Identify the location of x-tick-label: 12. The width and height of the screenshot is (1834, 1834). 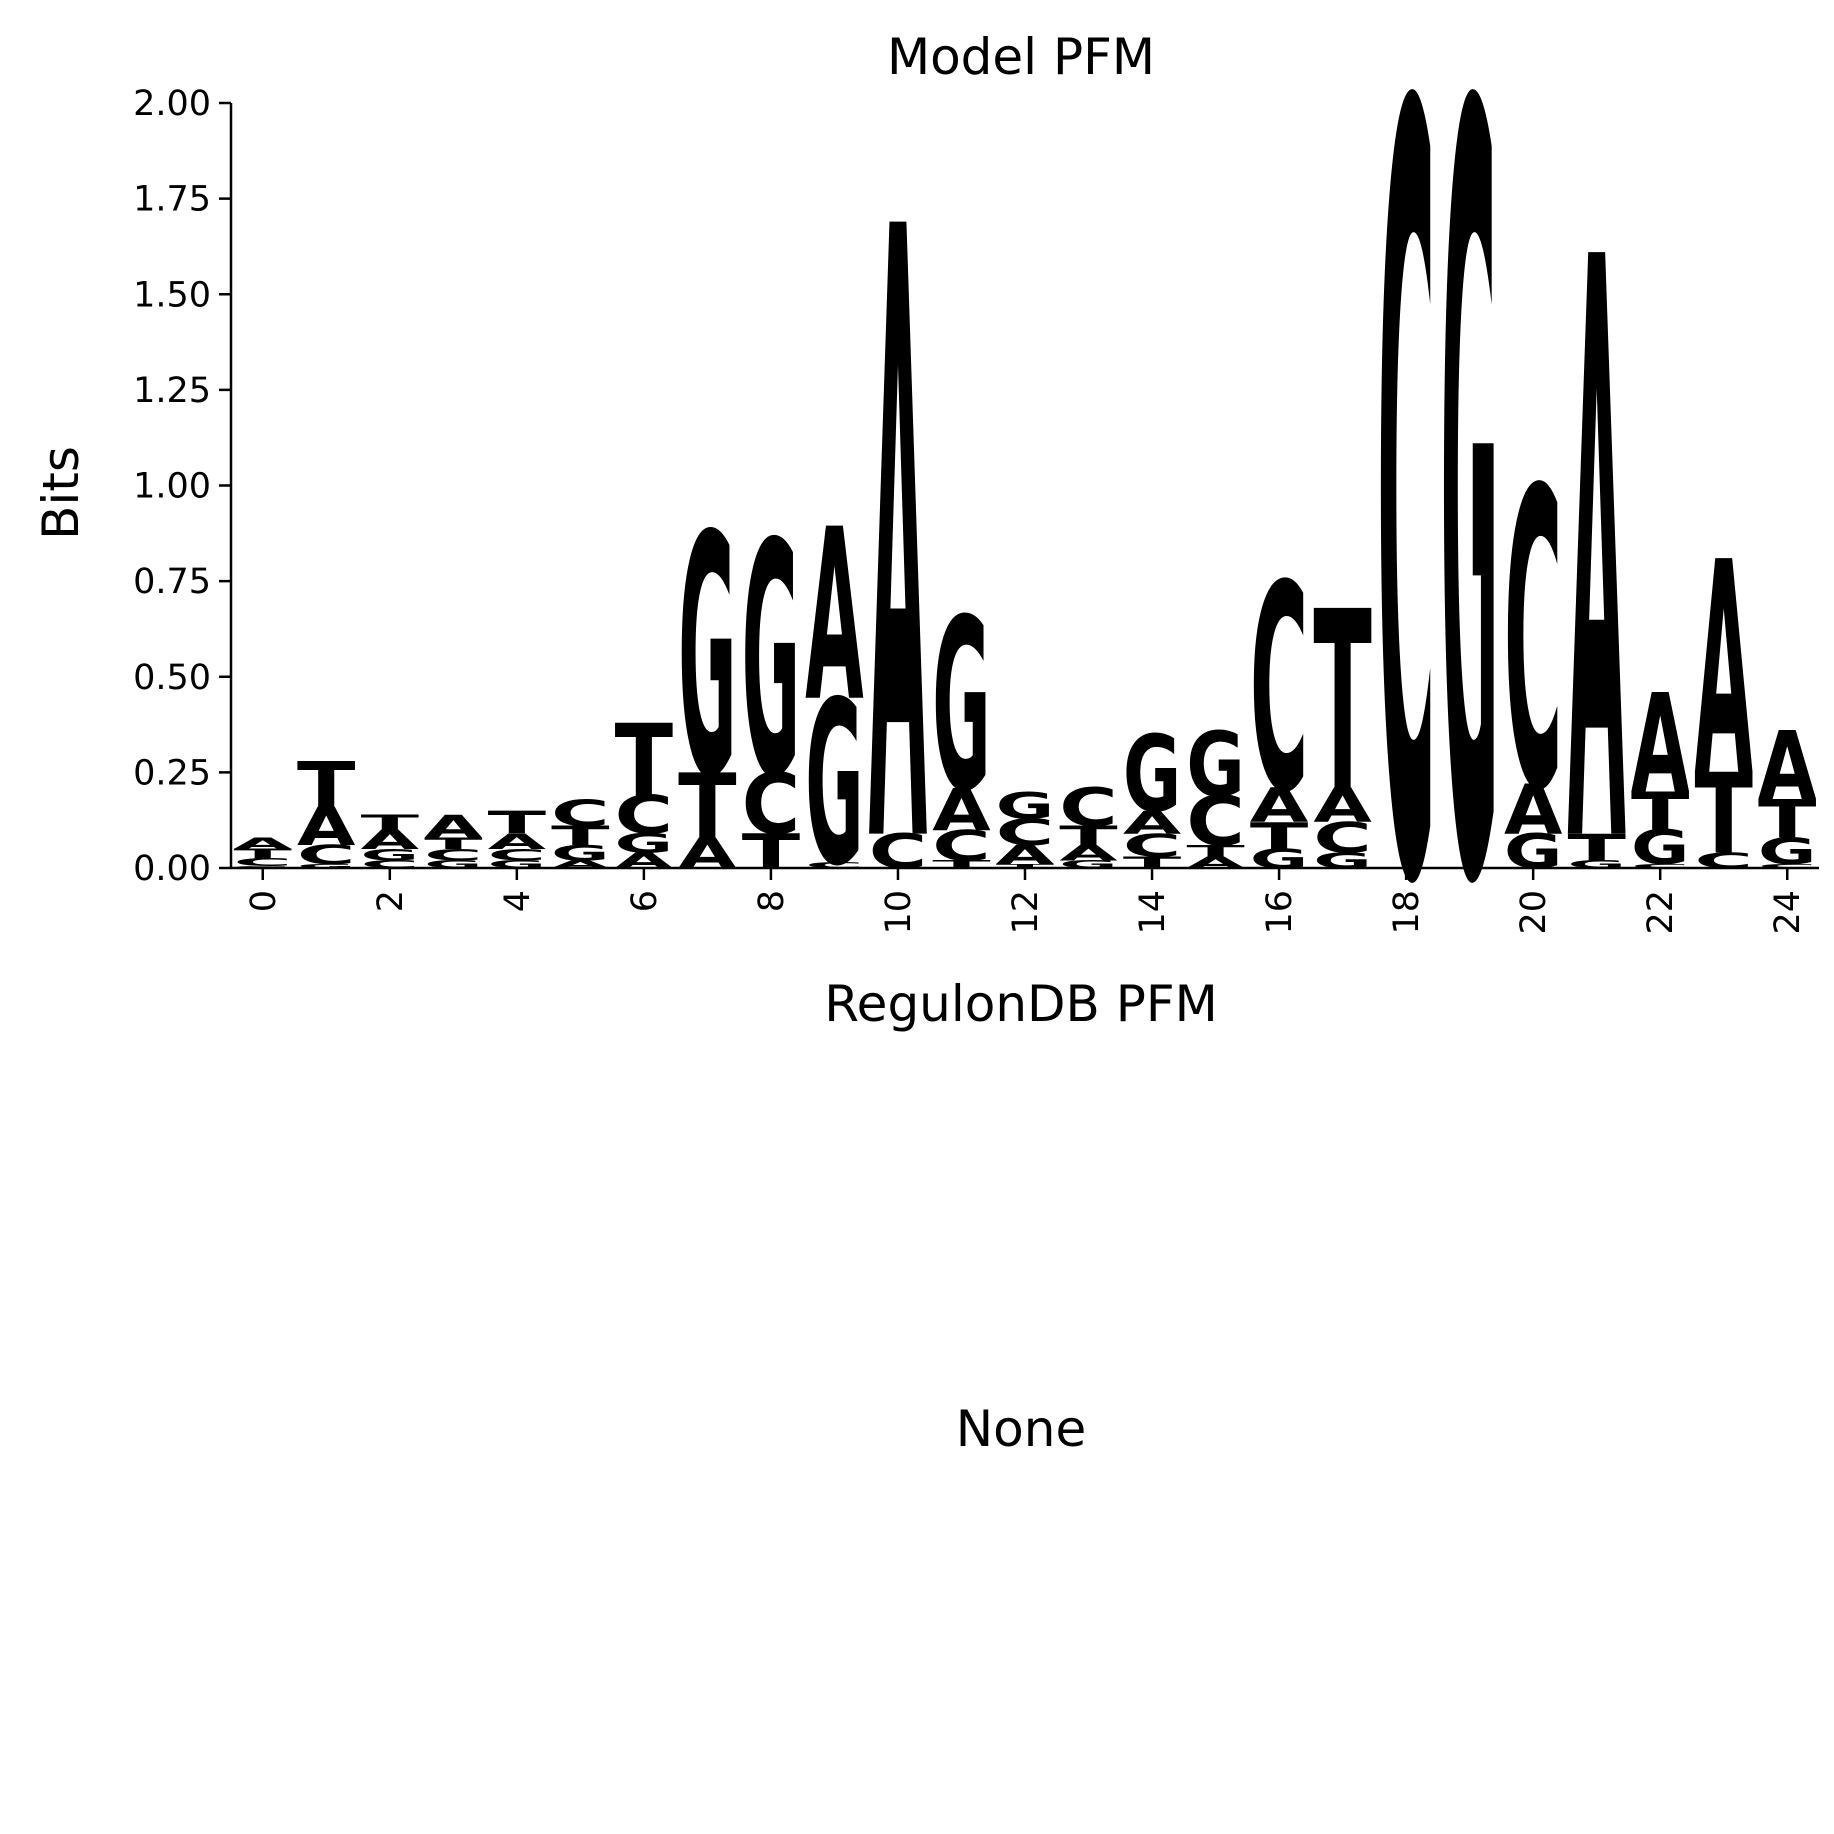
(1026, 912).